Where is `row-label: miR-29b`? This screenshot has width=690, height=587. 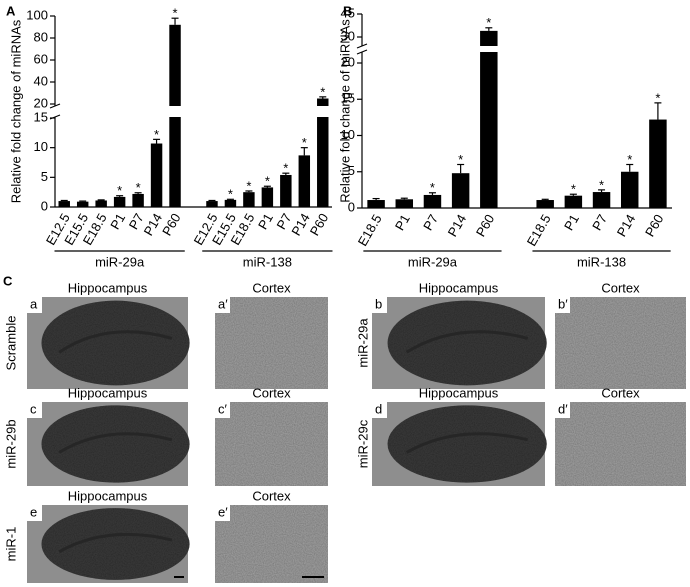 row-label: miR-29b is located at coordinates (10, 443).